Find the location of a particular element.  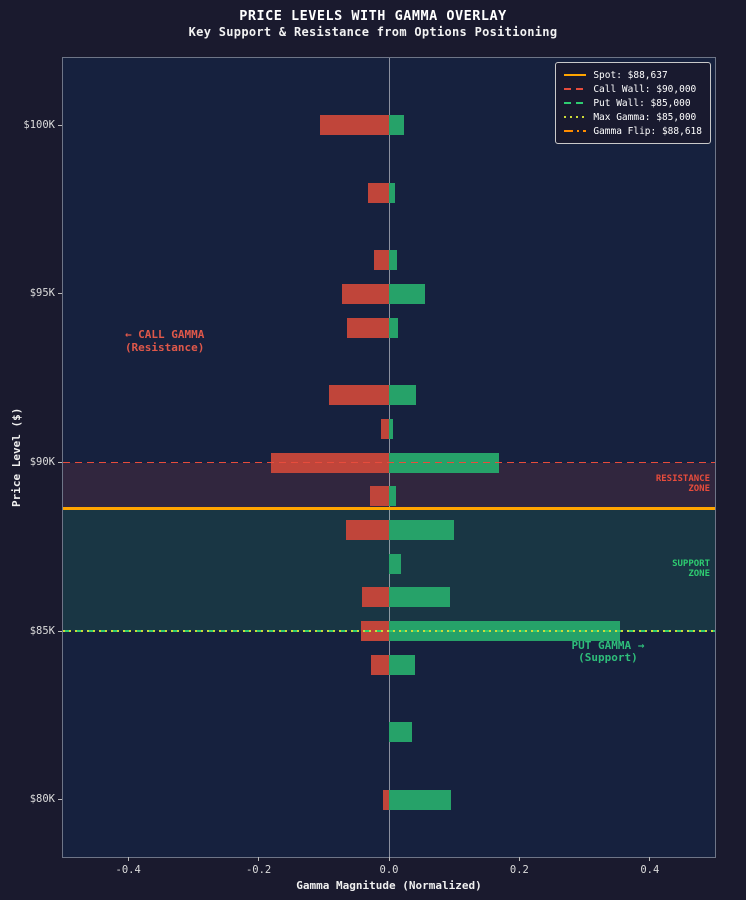

max-gamma-line is located at coordinates (389, 631).